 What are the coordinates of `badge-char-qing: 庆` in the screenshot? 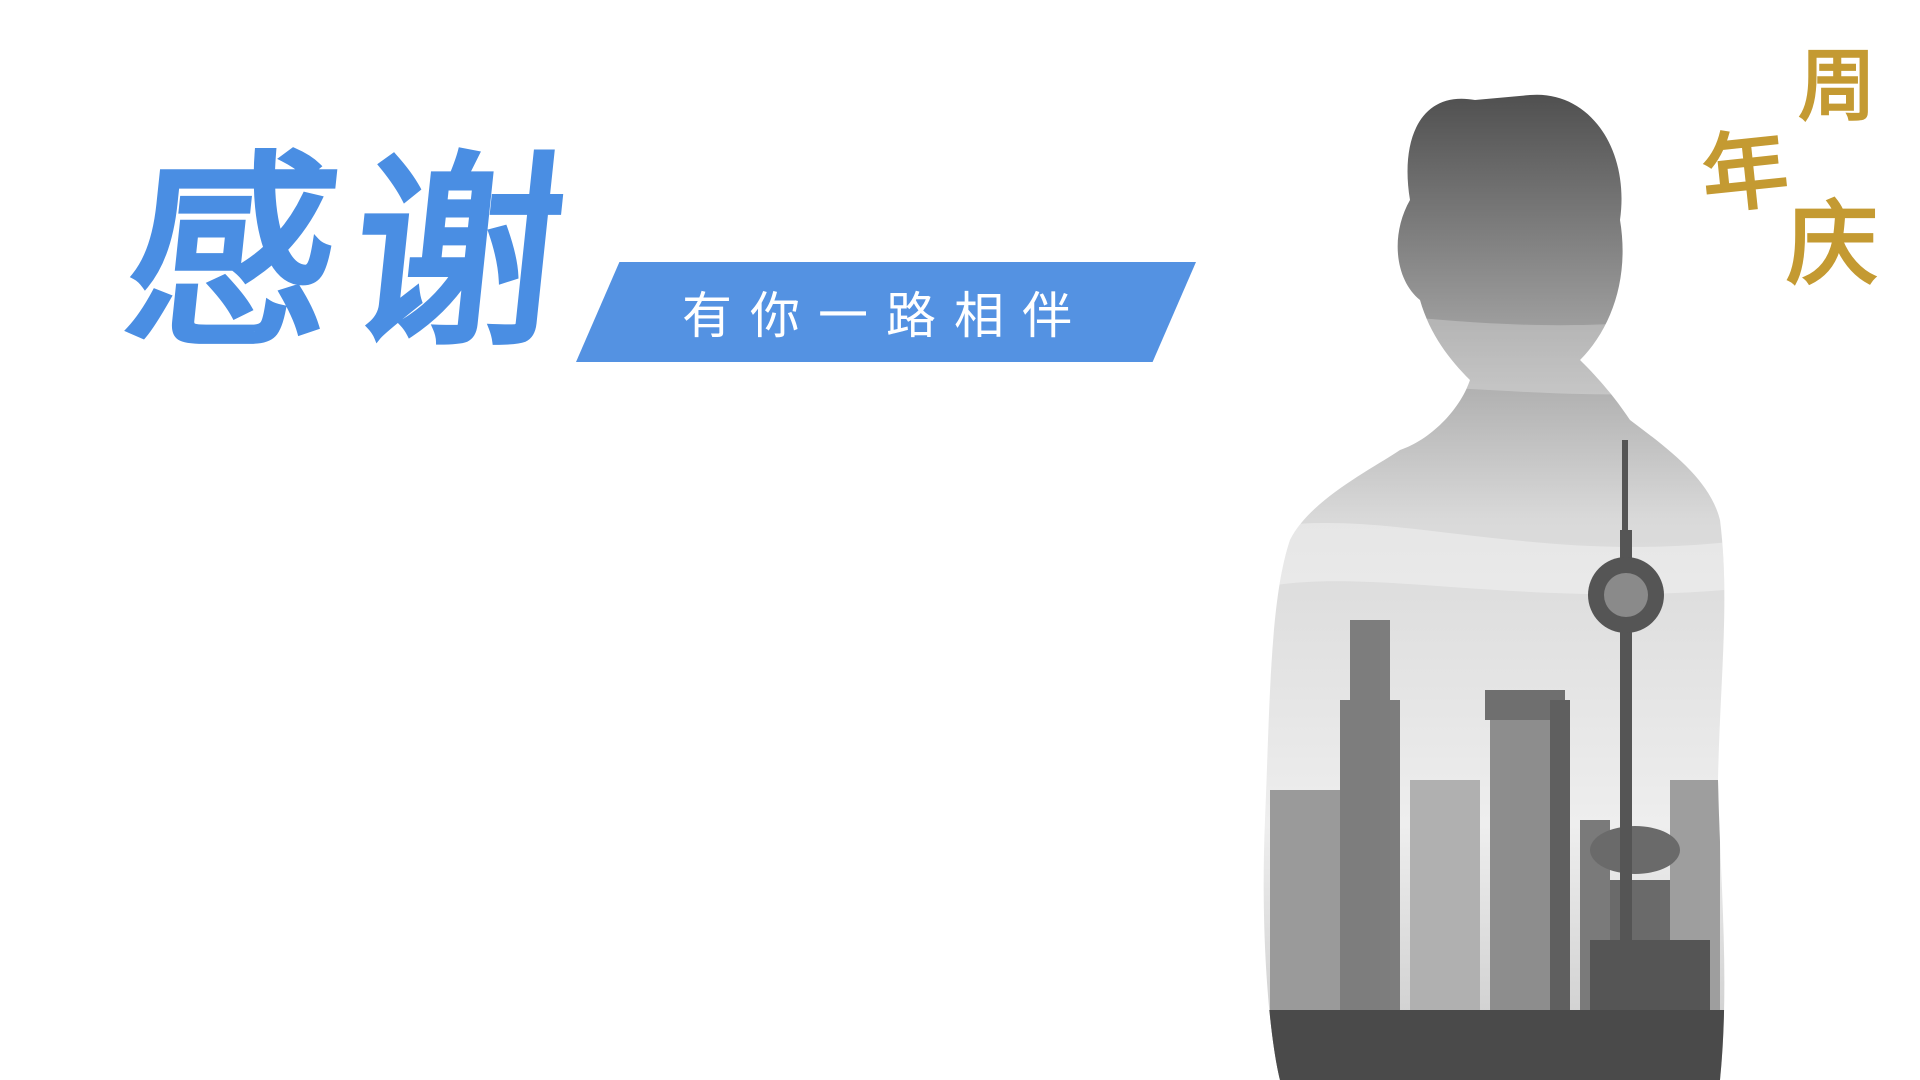 It's located at (1832, 244).